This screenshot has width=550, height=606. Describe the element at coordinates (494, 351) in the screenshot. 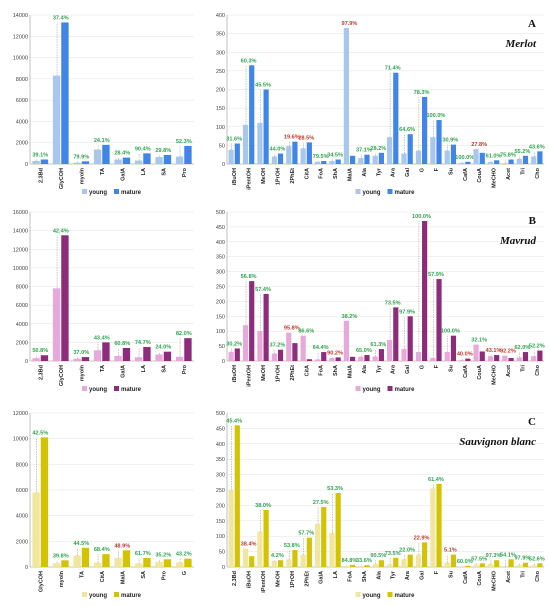

I see `percent-change-label: 43.1%` at that location.